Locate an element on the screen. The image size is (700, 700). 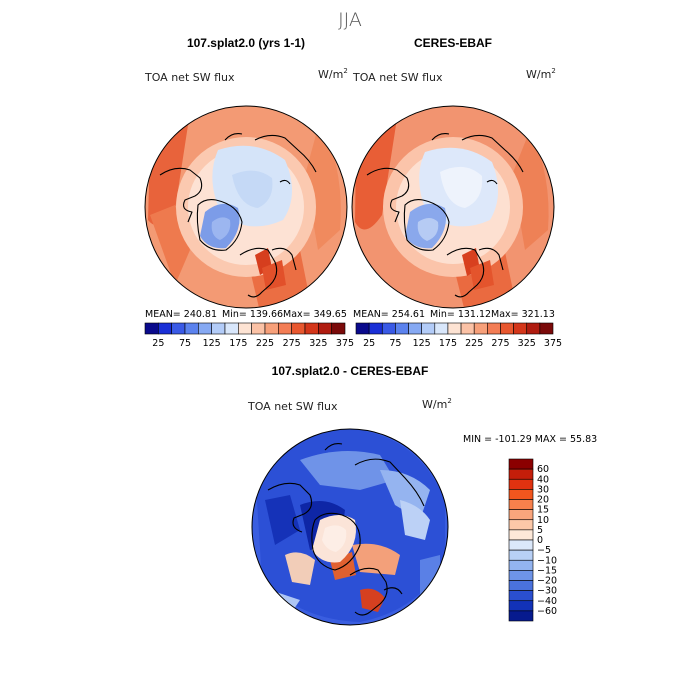
left-mean-stat: MEAN= 240.81 is located at coordinates (181, 314).